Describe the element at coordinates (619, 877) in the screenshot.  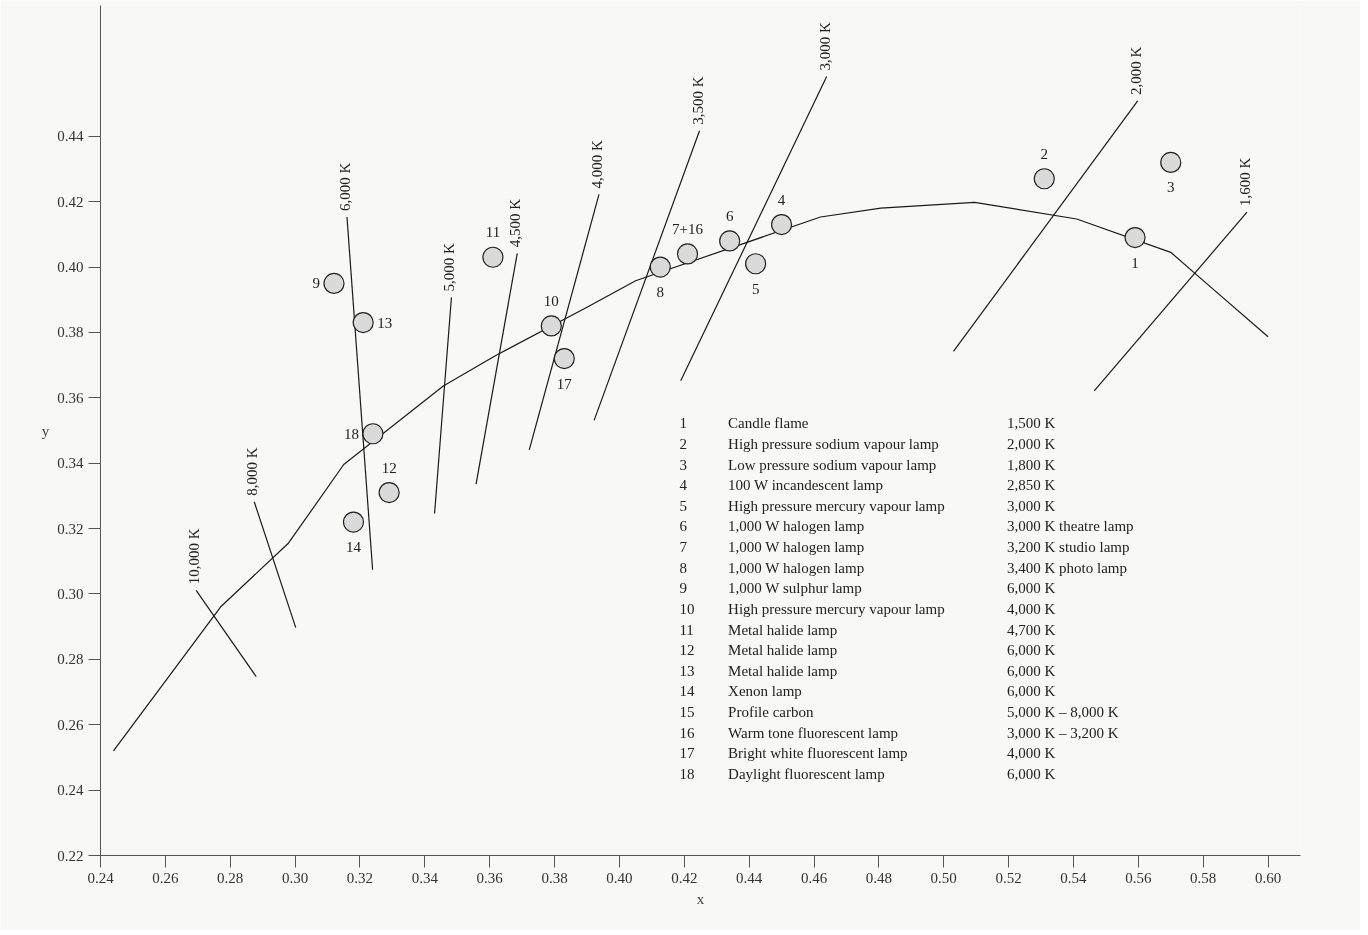
I see `x-tick-label: 0.40` at that location.